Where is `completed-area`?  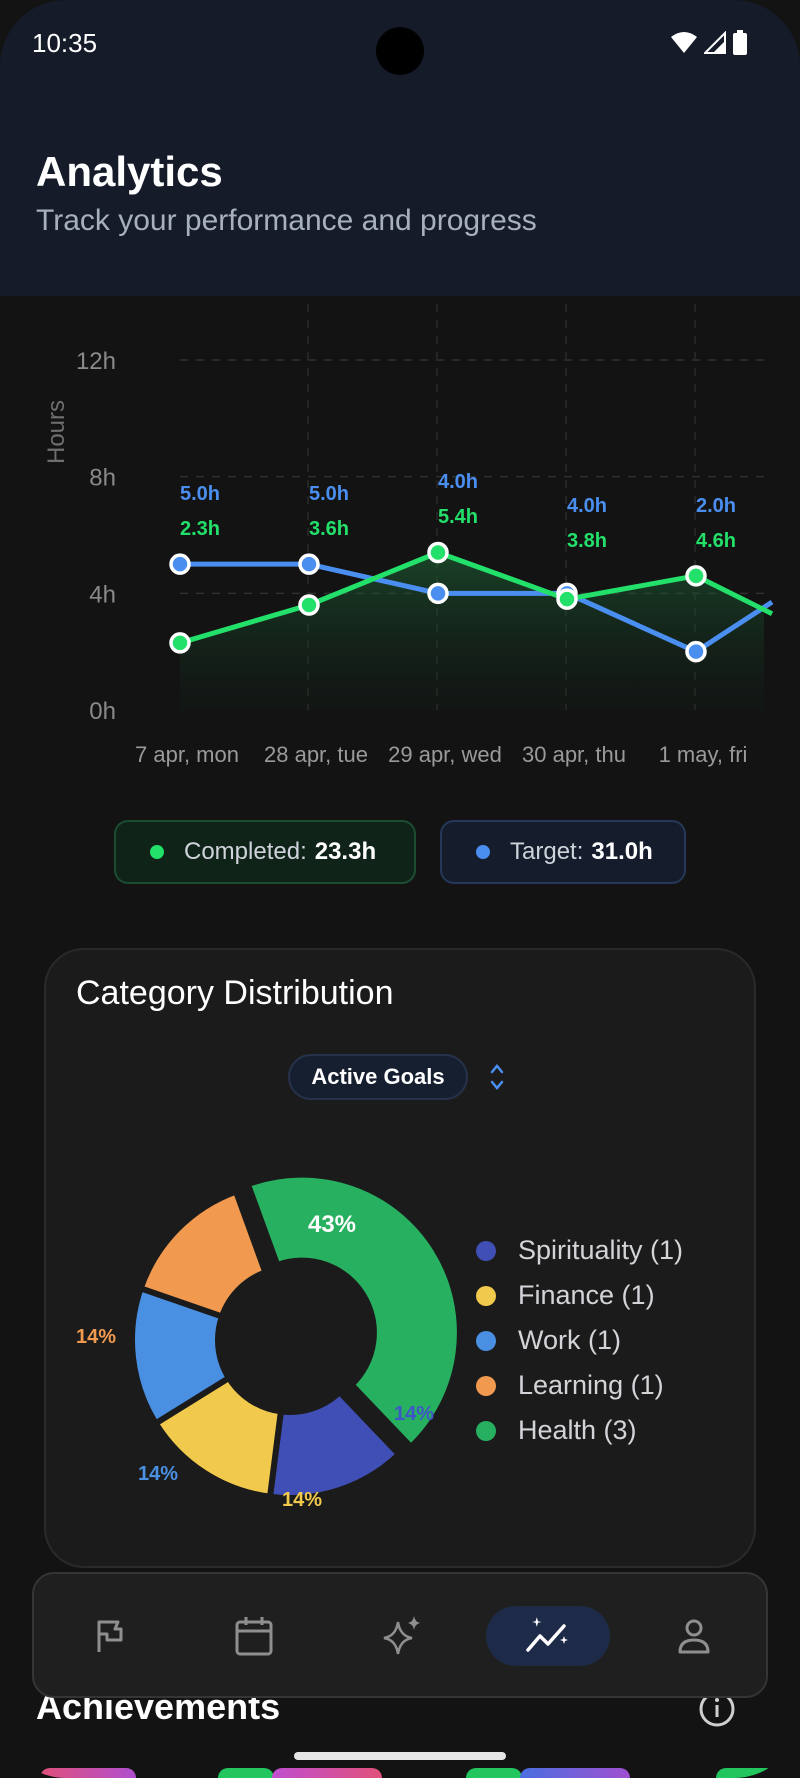 completed-area is located at coordinates (472, 631).